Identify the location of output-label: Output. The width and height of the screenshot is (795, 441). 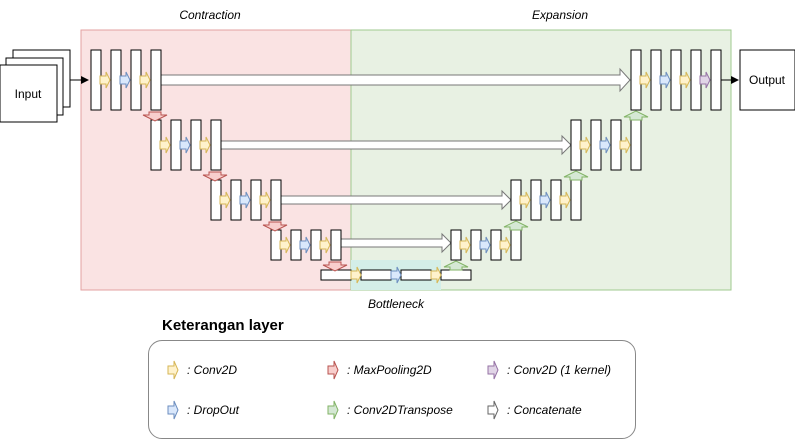
(767, 80).